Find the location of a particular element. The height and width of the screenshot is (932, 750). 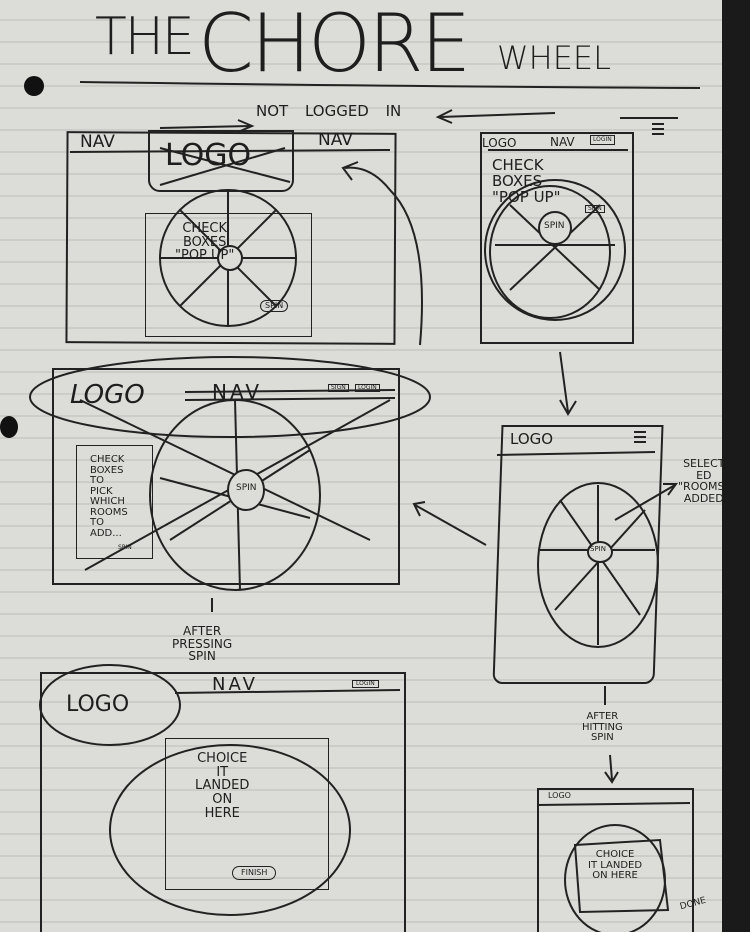

mock3-logo: LOGO is located at coordinates (107, 395).